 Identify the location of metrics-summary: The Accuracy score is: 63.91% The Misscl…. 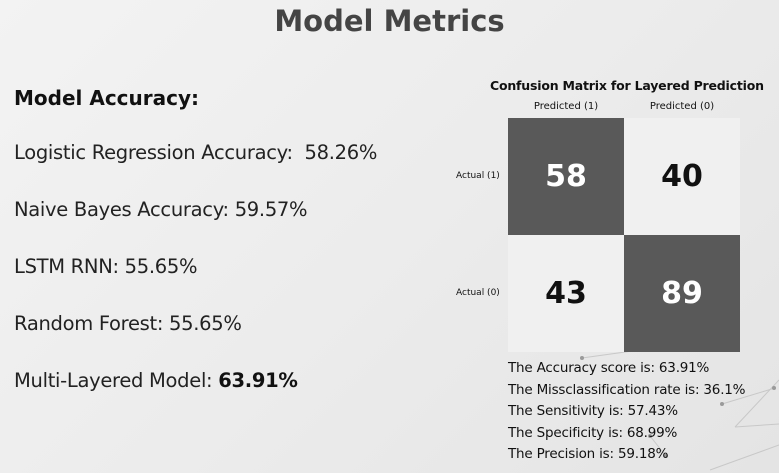
(627, 412).